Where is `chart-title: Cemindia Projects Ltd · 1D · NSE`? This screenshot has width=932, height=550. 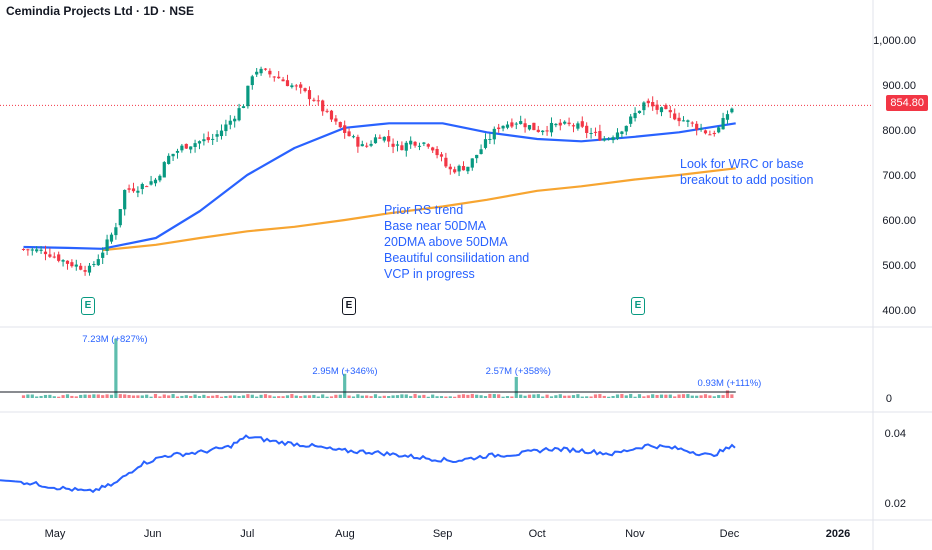
chart-title: Cemindia Projects Ltd · 1D · NSE is located at coordinates (100, 11).